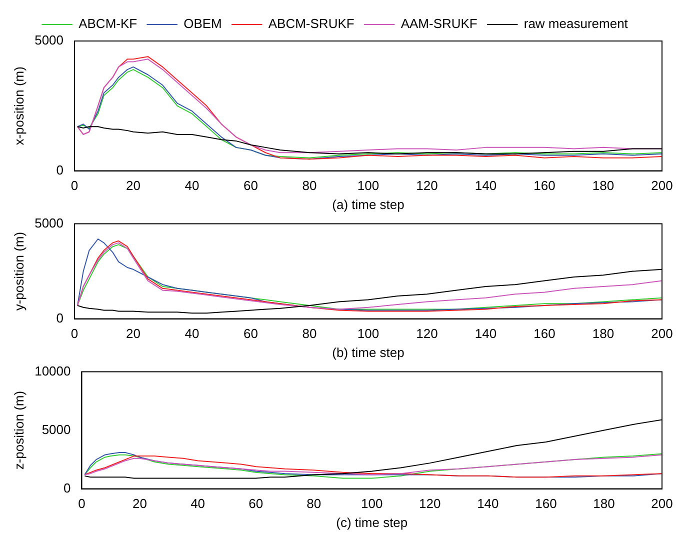 This screenshot has height=539, width=684. I want to click on legend-label: ABCM-SRUKF, so click(311, 24).